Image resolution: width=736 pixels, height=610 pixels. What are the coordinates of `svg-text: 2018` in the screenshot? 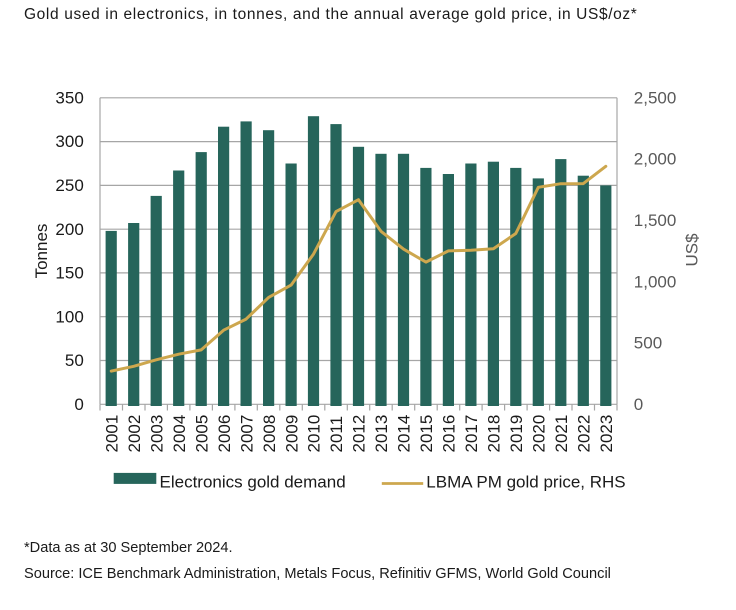 It's located at (494, 434).